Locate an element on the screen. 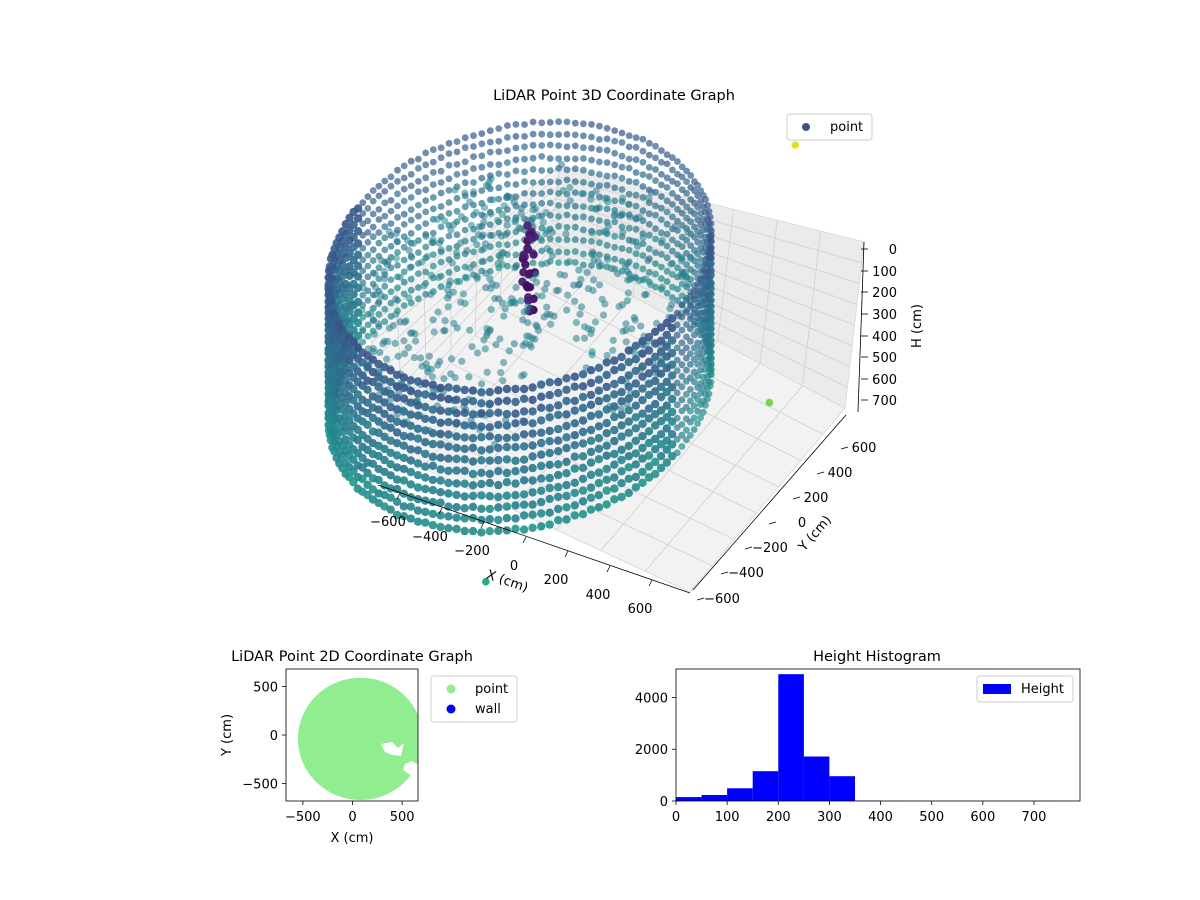  histogram-bar is located at coordinates (740, 794).